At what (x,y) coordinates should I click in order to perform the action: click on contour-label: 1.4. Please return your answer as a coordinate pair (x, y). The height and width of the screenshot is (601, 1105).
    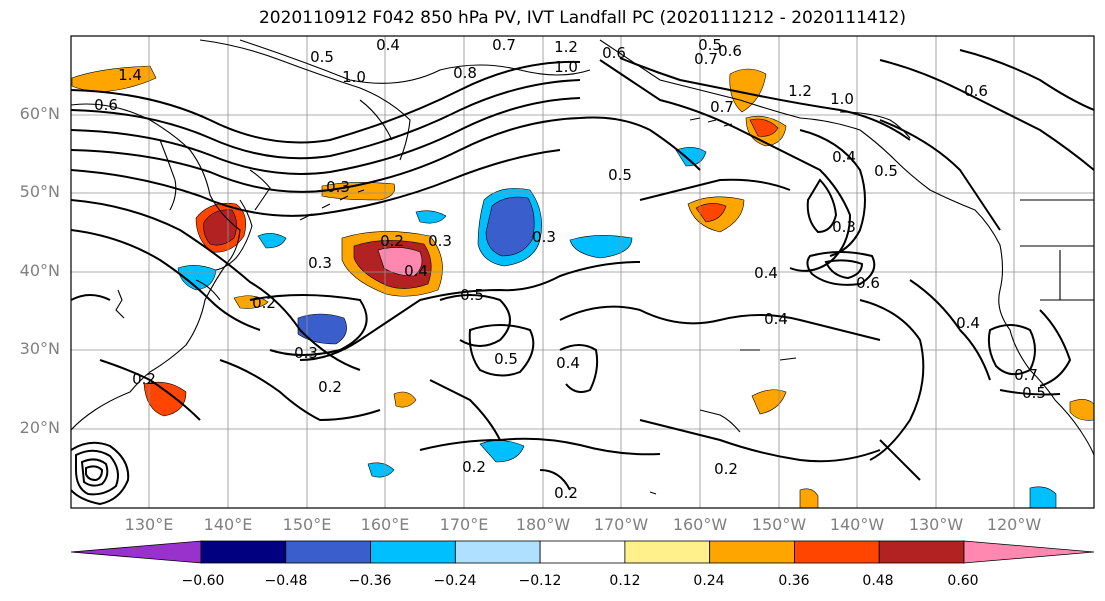
    Looking at the image, I should click on (130, 75).